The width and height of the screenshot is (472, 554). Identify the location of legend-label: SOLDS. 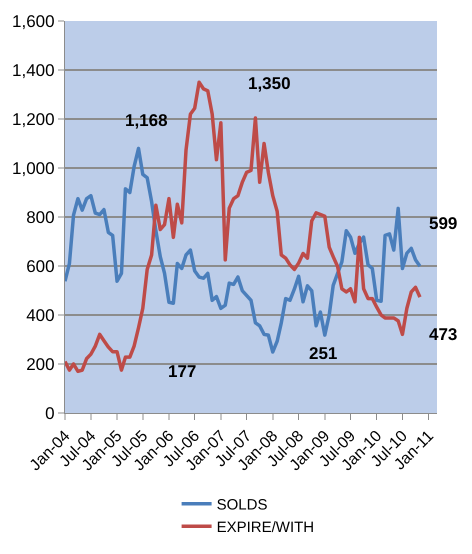
(242, 505).